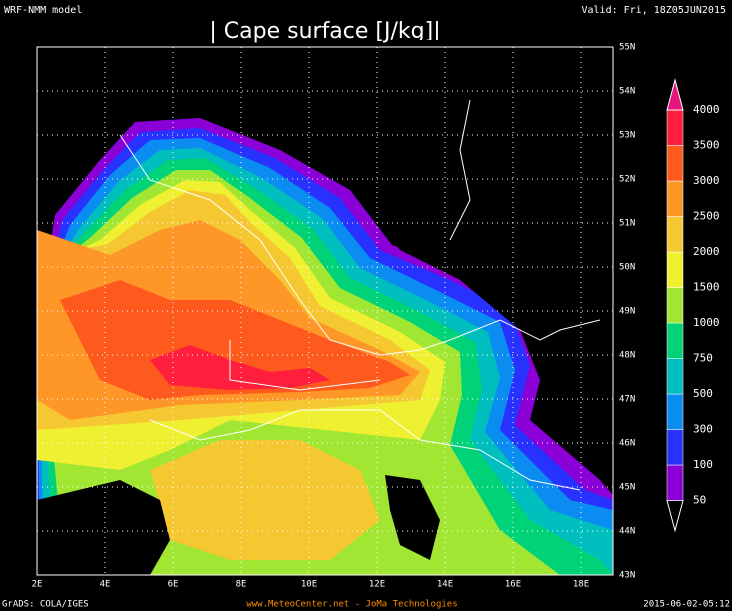  What do you see at coordinates (706, 180) in the screenshot?
I see `colorbar-label: 3000` at bounding box center [706, 180].